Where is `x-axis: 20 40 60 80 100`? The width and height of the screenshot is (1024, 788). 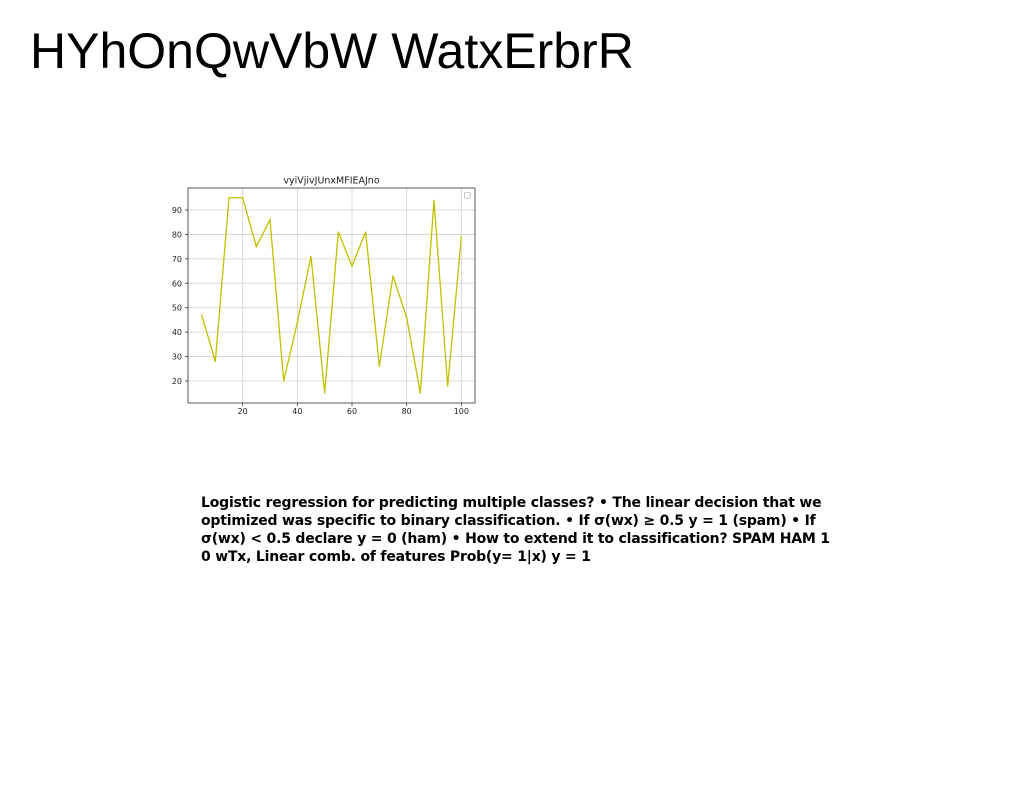 x-axis: 20 40 60 80 100 is located at coordinates (353, 409).